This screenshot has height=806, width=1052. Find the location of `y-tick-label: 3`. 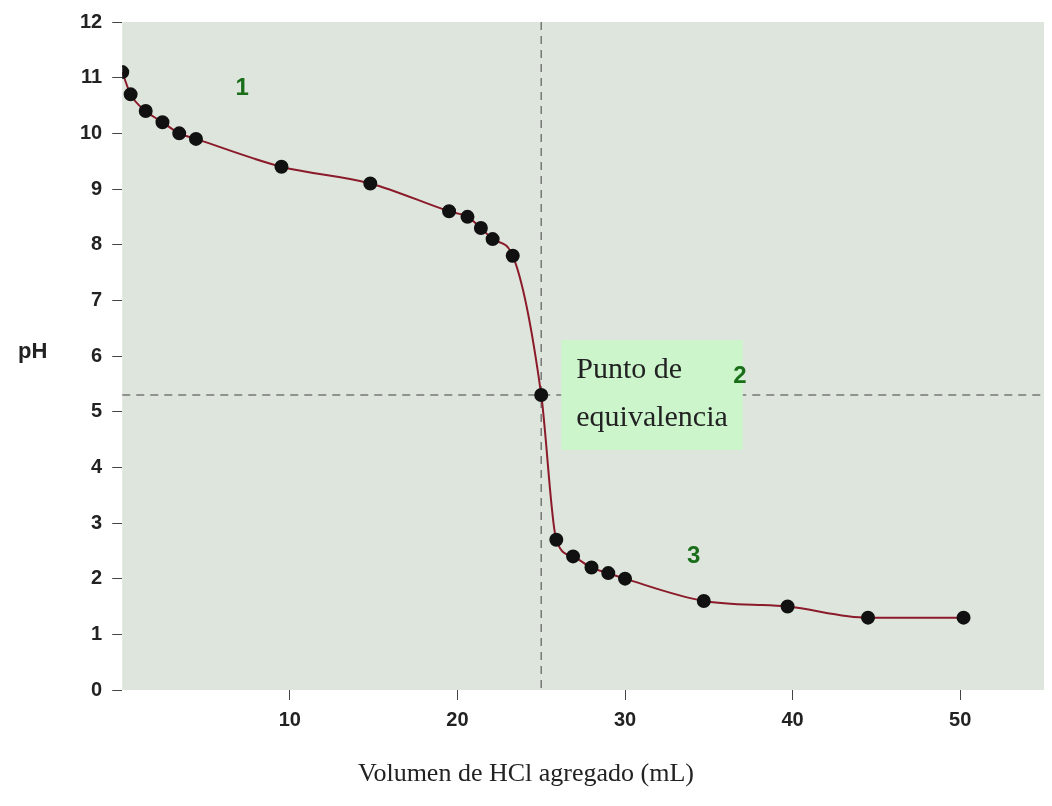

y-tick-label: 3 is located at coordinates (97, 521).